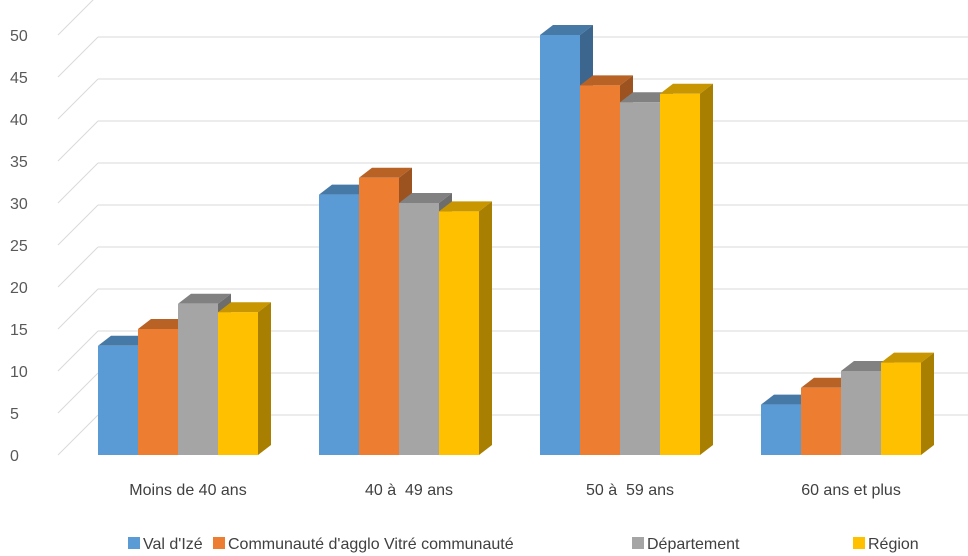  Describe the element at coordinates (409, 490) in the screenshot. I see `x-category-label: 40 à 49 ans` at that location.